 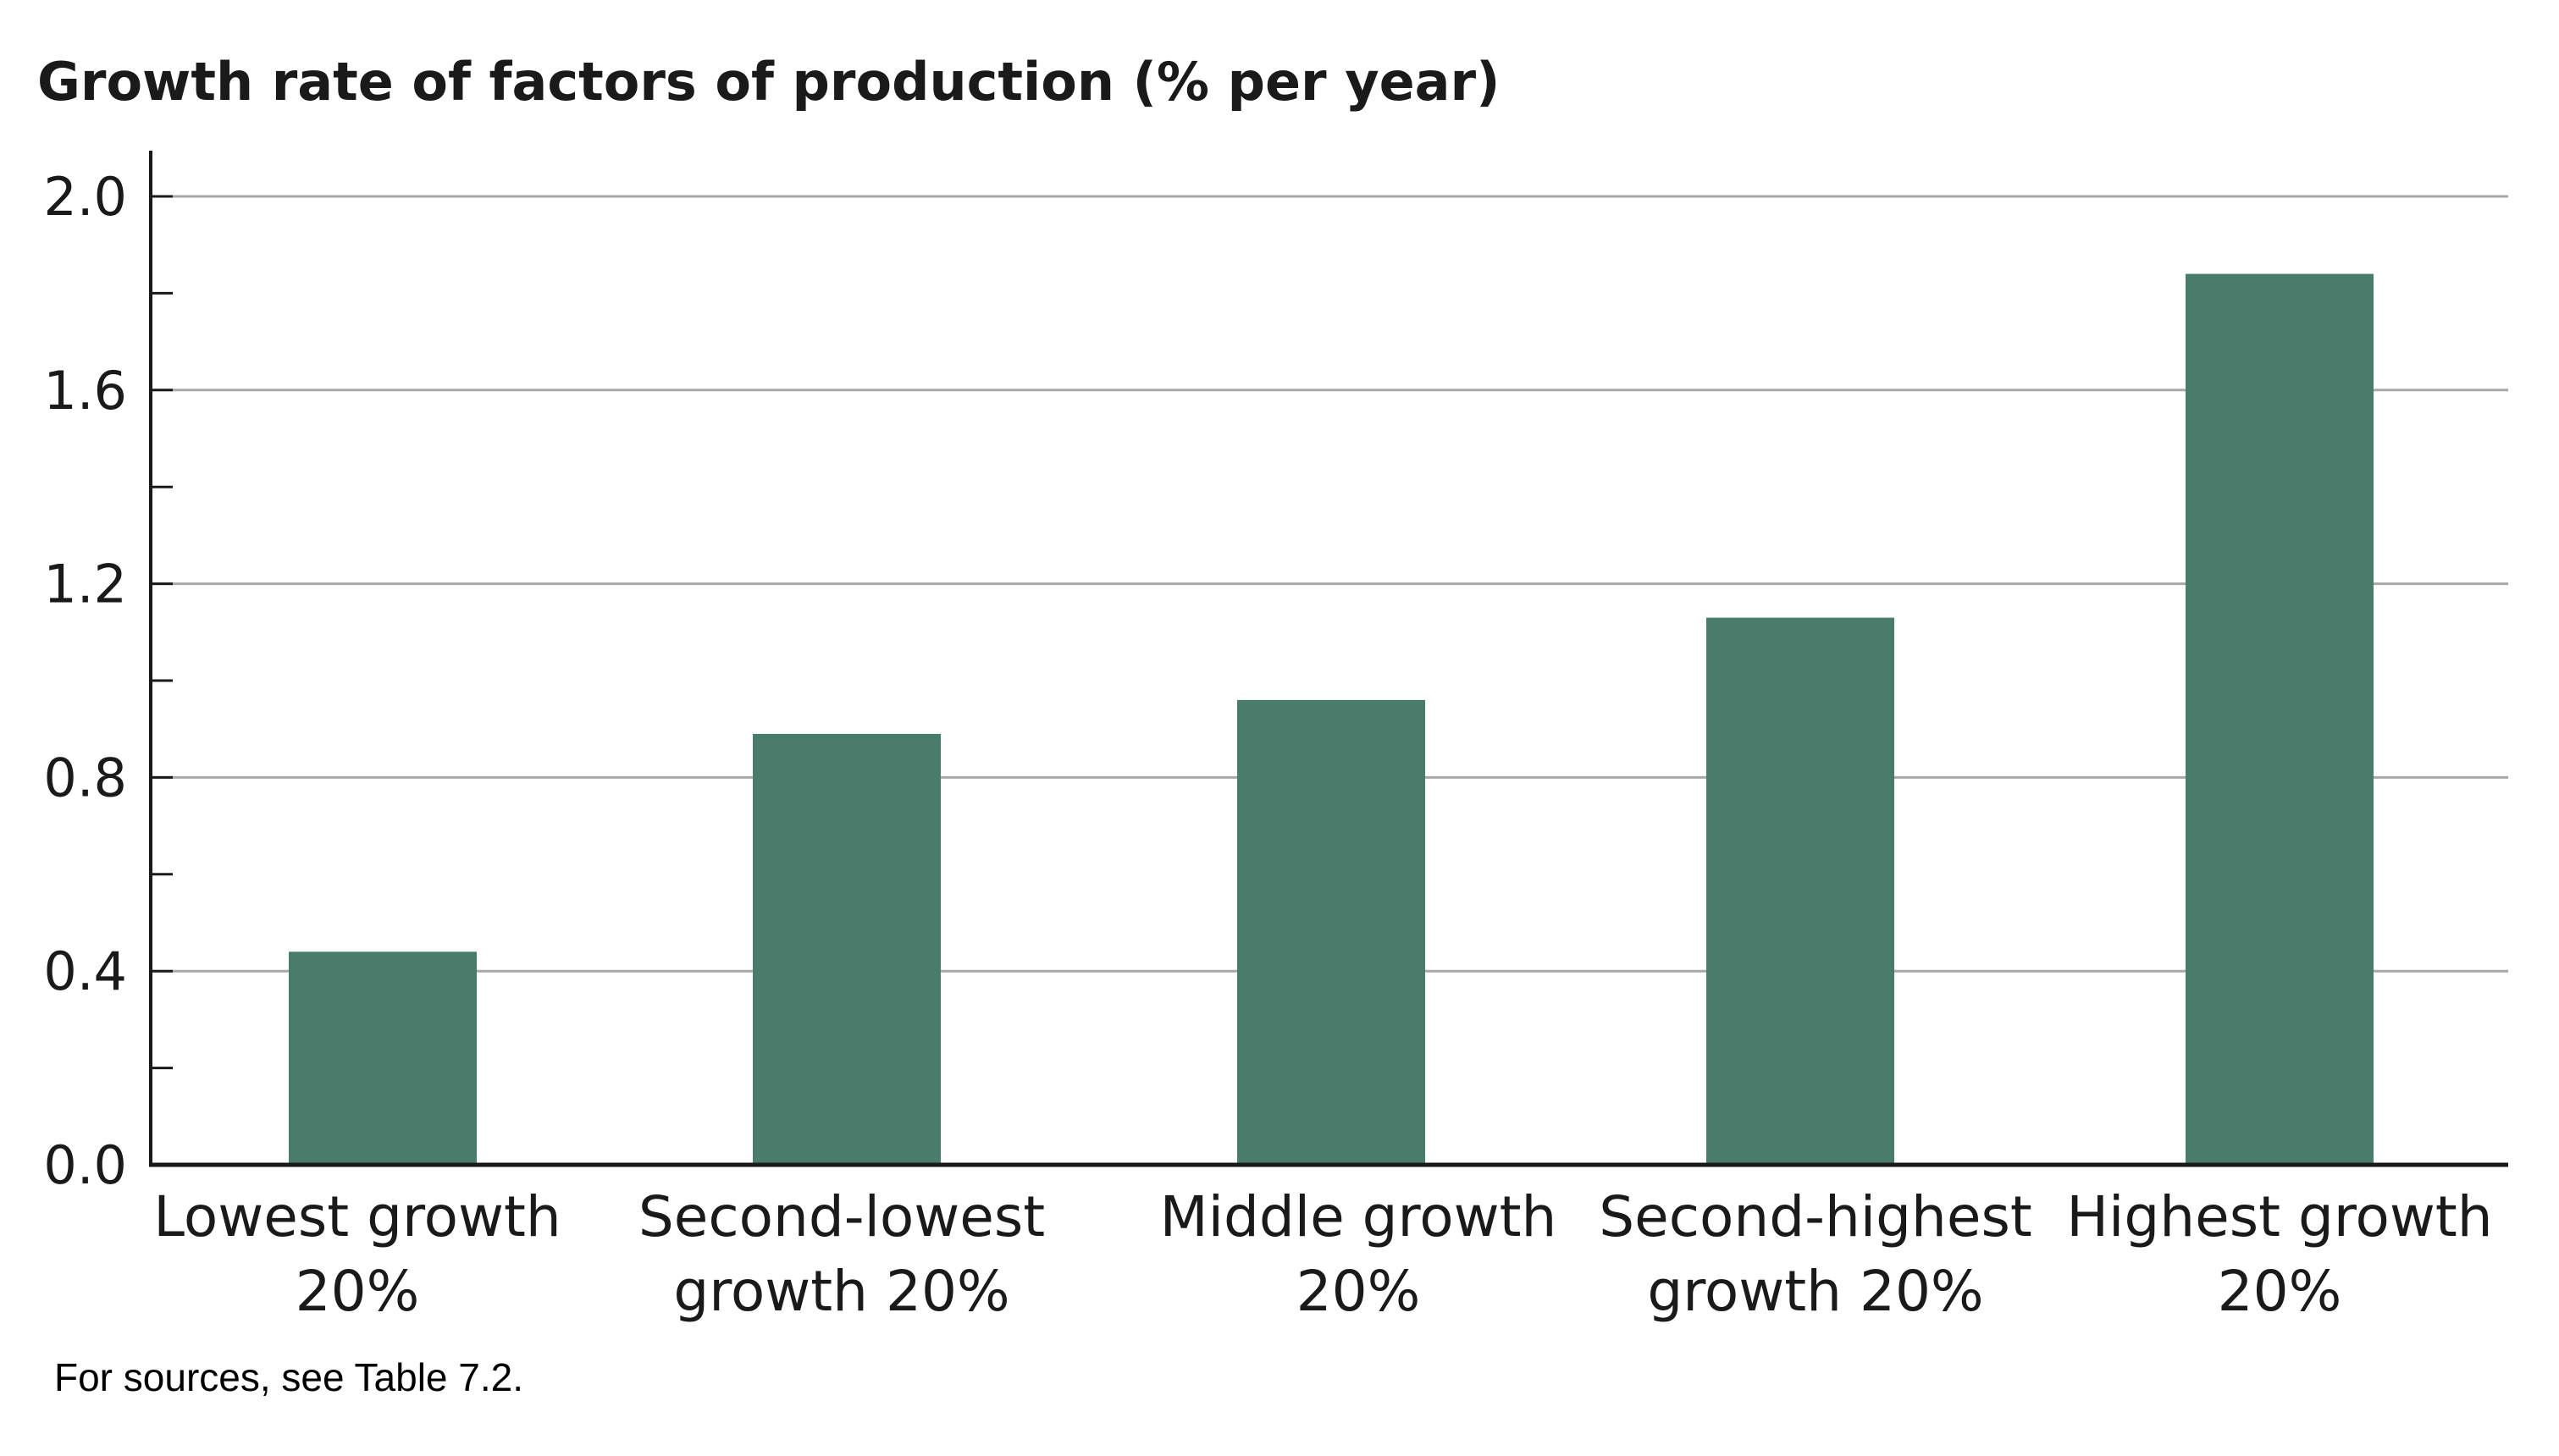 What do you see at coordinates (85, 584) in the screenshot?
I see `y-tick-label-3: 1.2` at bounding box center [85, 584].